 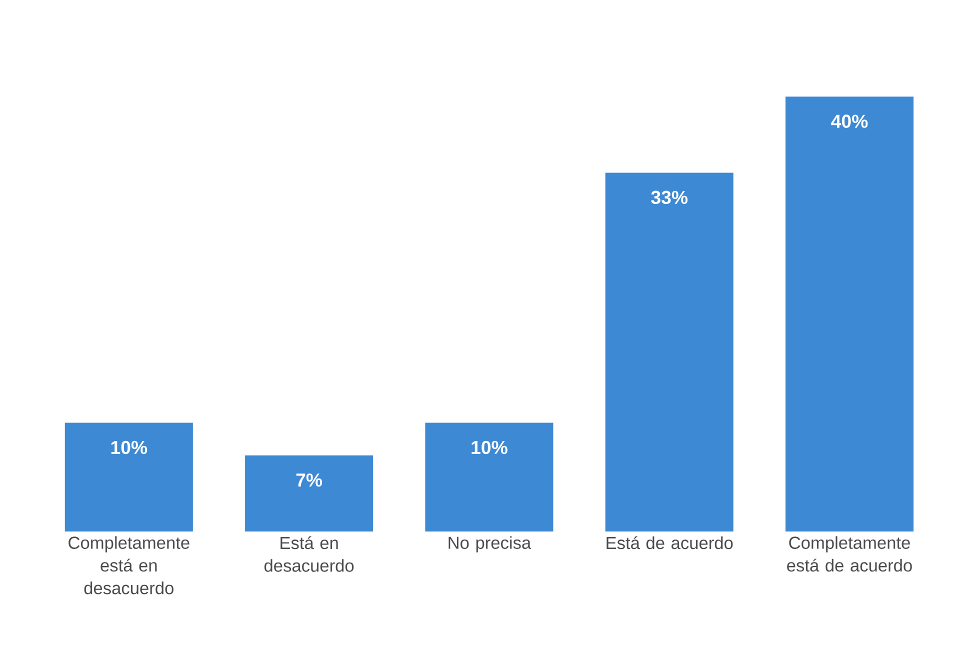 What do you see at coordinates (309, 554) in the screenshot?
I see `x-tick-label: Está en desacuerdo` at bounding box center [309, 554].